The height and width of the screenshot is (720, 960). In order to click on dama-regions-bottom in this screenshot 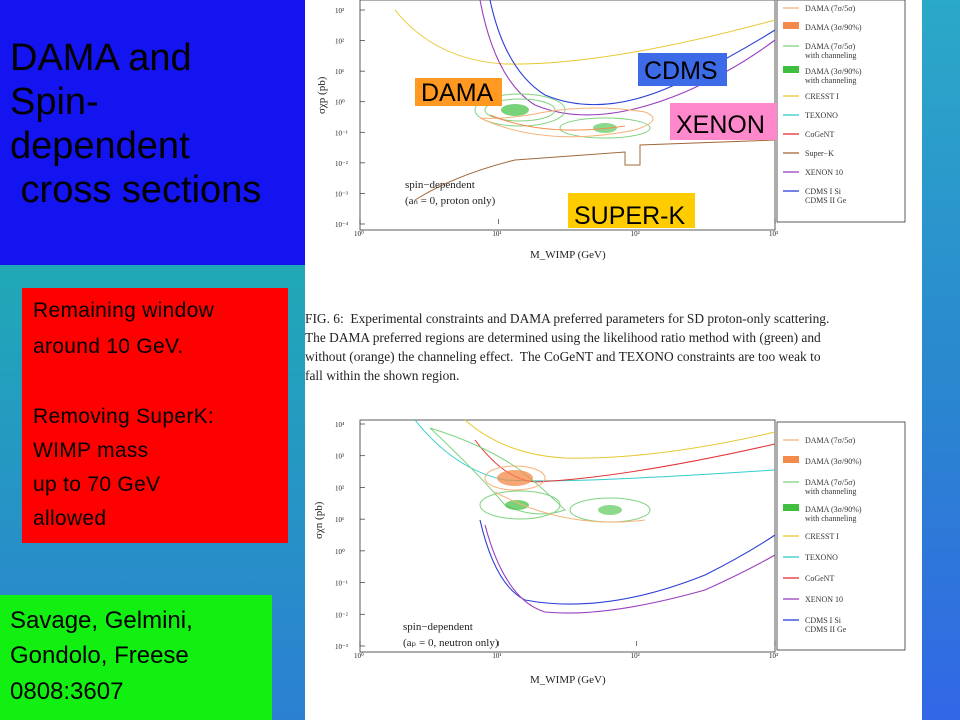, I will do `click(540, 475)`.